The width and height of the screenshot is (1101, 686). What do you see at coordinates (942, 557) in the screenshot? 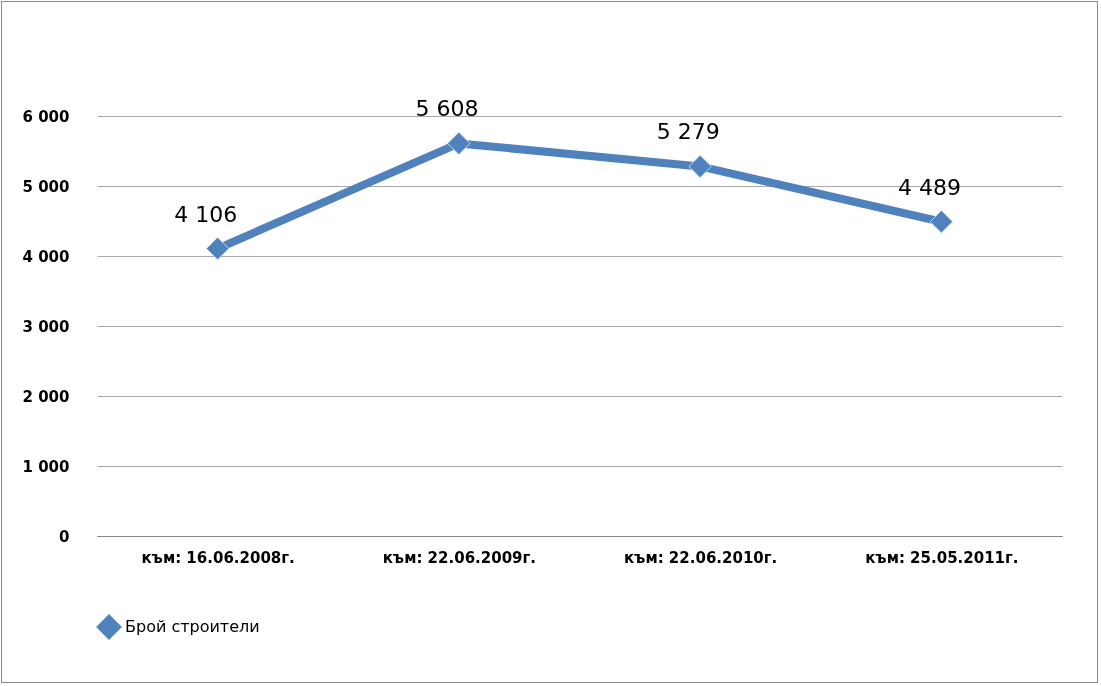
I see `x-tick-label: към: 25.05.2011г.` at bounding box center [942, 557].